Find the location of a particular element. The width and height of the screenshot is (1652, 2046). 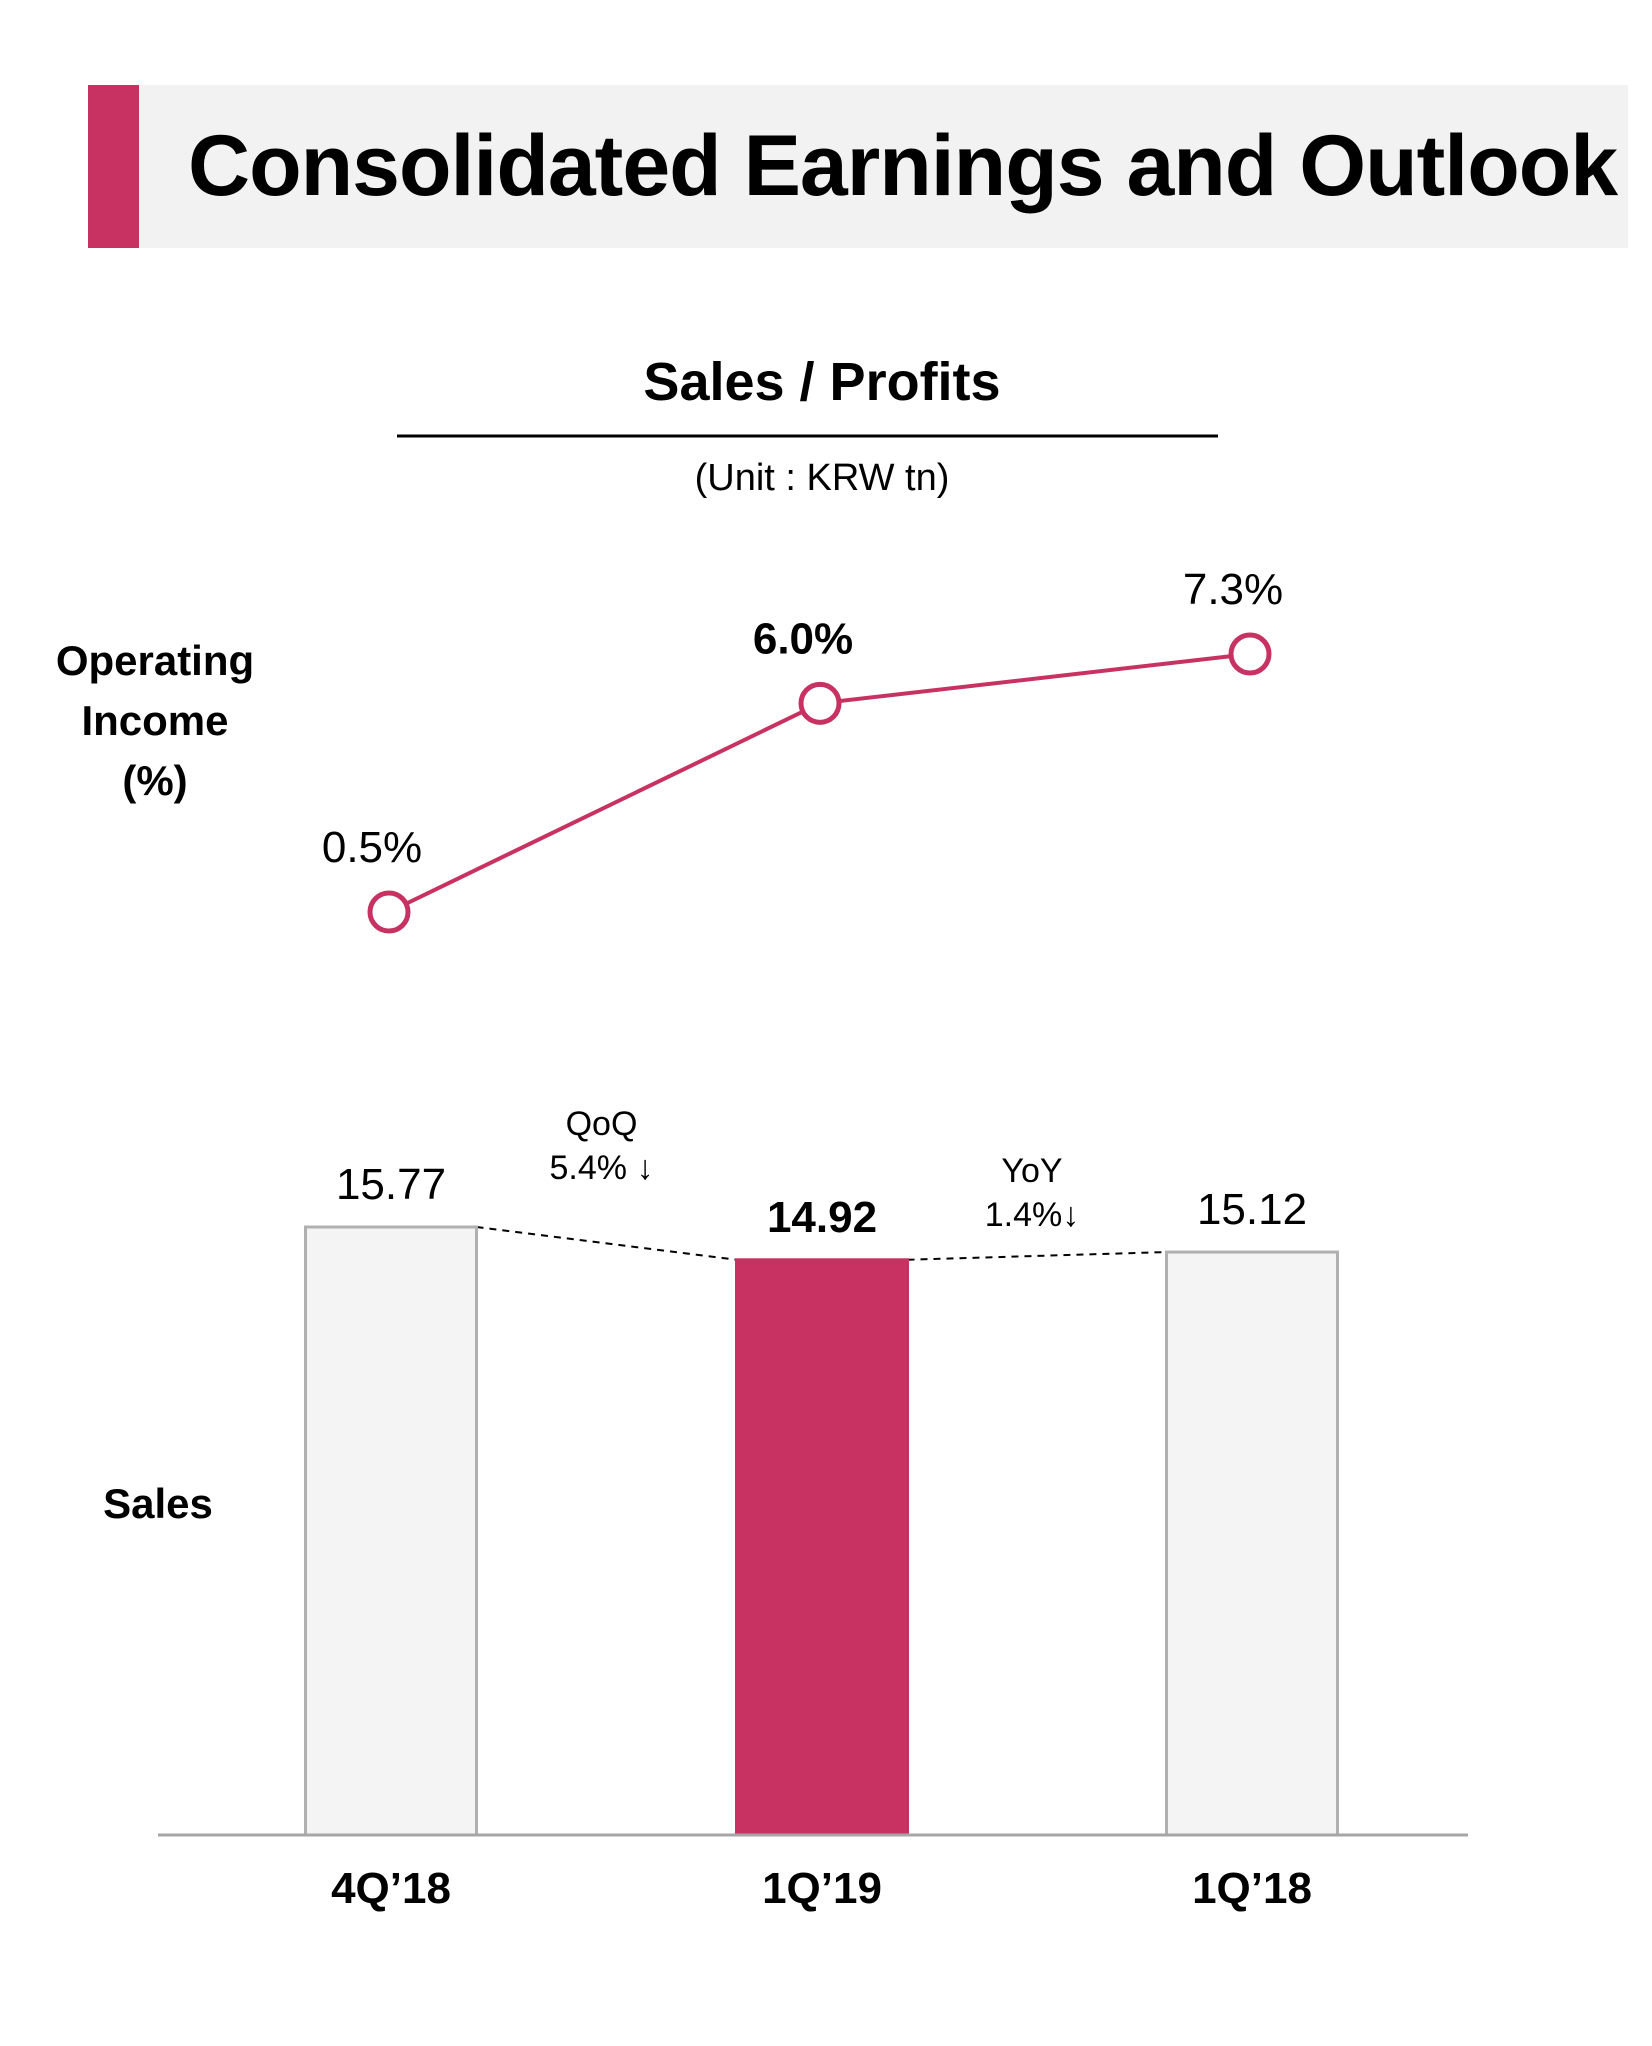

operating-income-label-line: Income is located at coordinates (154, 720).